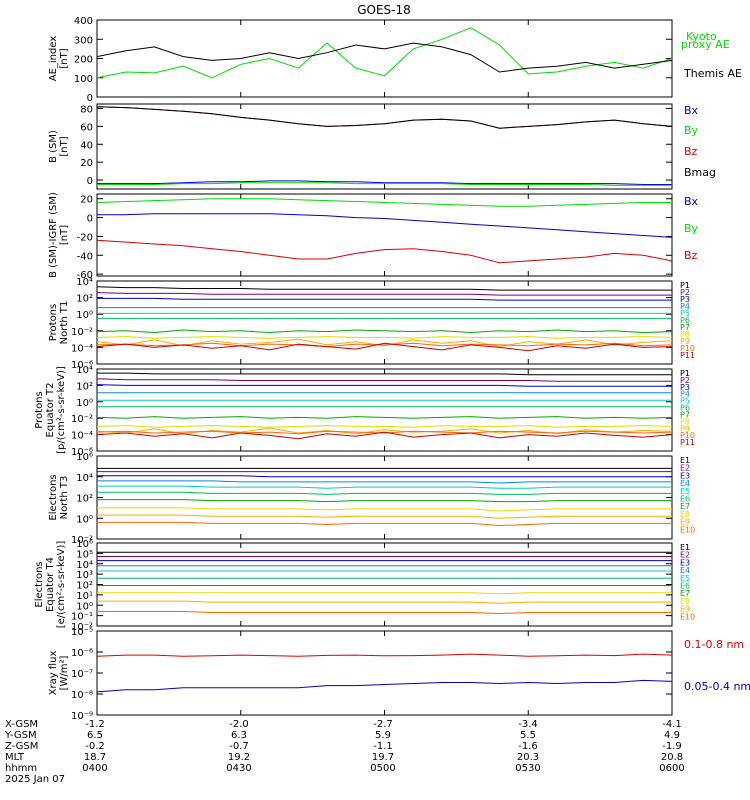  What do you see at coordinates (384, 299) in the screenshot?
I see `series-line-p3` at bounding box center [384, 299].